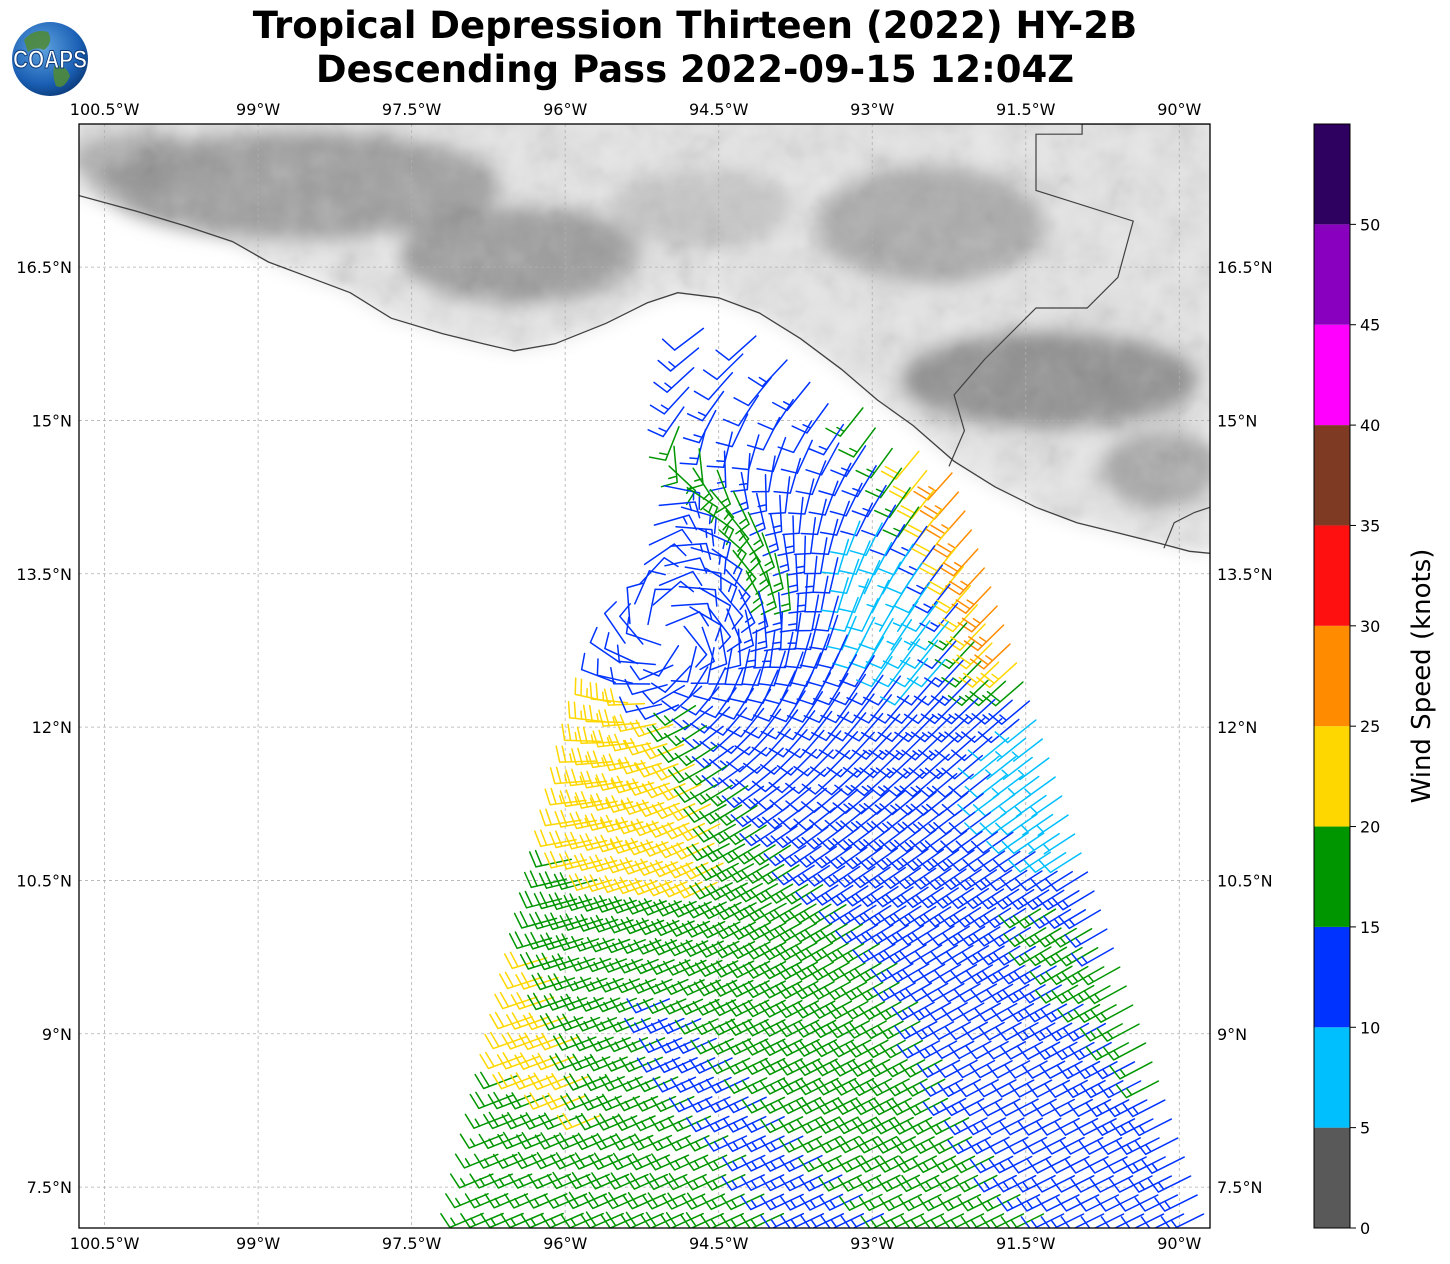 This screenshot has width=1450, height=1264. Describe the element at coordinates (719, 1243) in the screenshot. I see `lon-tick-label-bottom: 94.5°W` at that location.